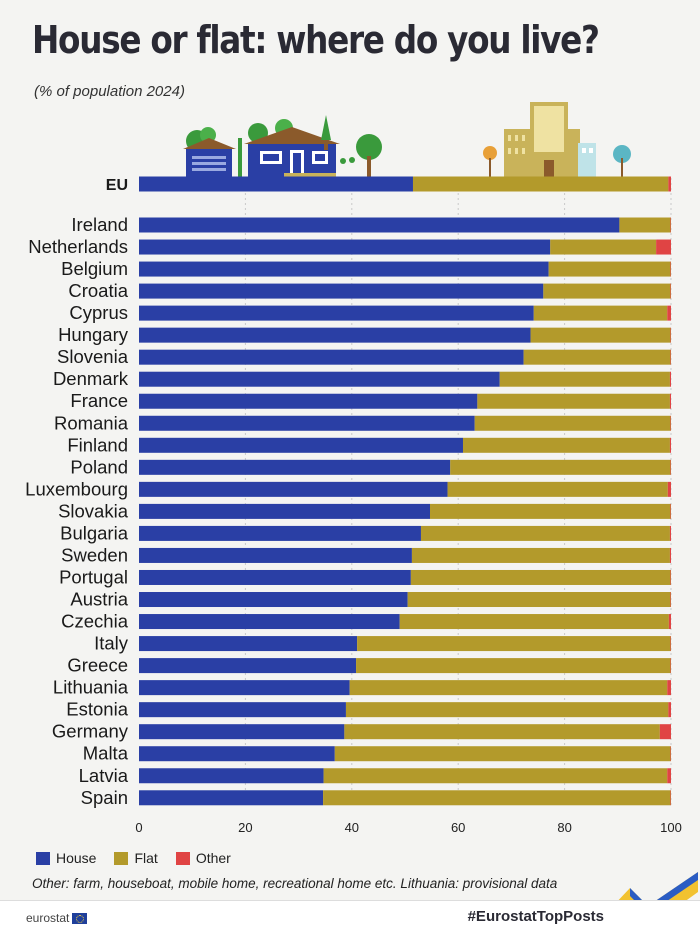 The width and height of the screenshot is (700, 934). Describe the element at coordinates (607, 291) in the screenshot. I see `bar-segment-croatia-flat` at that location.